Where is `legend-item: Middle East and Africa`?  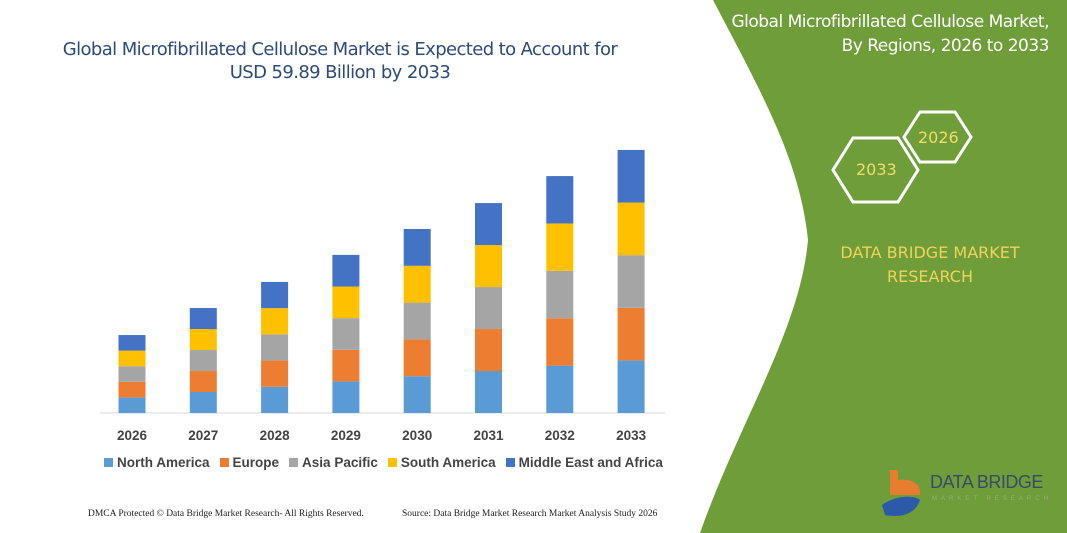
legend-item: Middle East and Africa is located at coordinates (584, 462).